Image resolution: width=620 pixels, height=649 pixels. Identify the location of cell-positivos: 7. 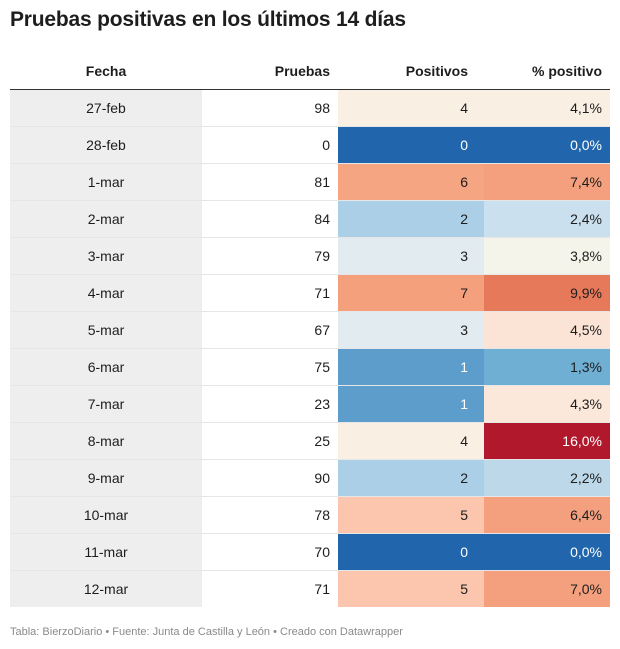
(411, 293).